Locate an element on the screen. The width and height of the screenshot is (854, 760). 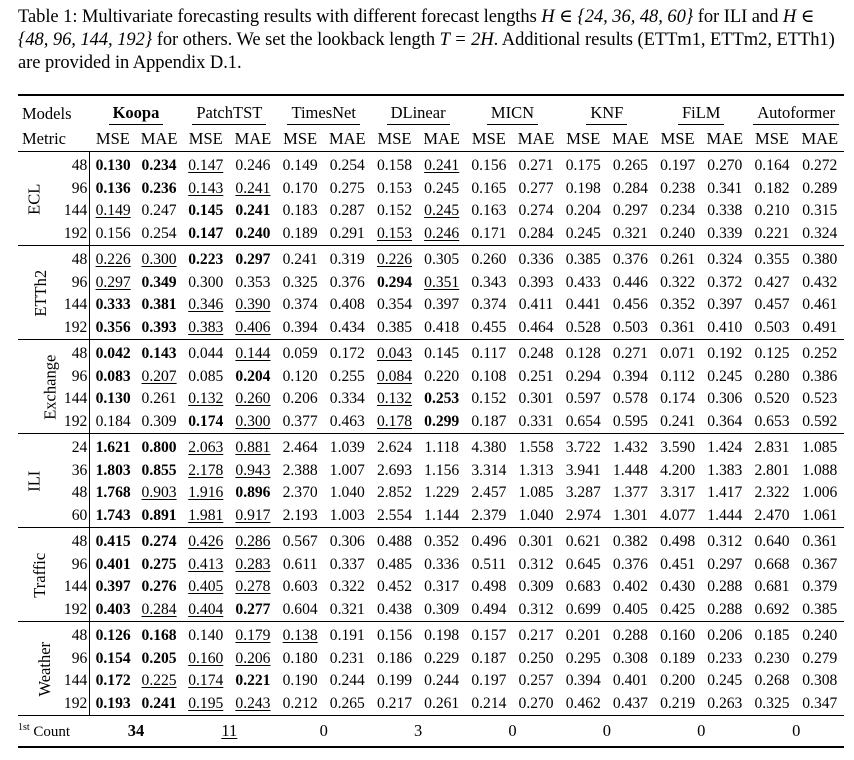
value-cell: 0.496 is located at coordinates (489, 540).